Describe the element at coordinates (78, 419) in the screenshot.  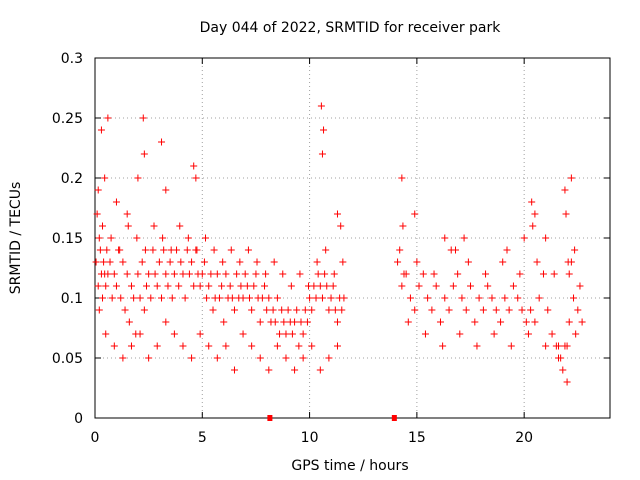
I see `y-tick-label: 0` at that location.